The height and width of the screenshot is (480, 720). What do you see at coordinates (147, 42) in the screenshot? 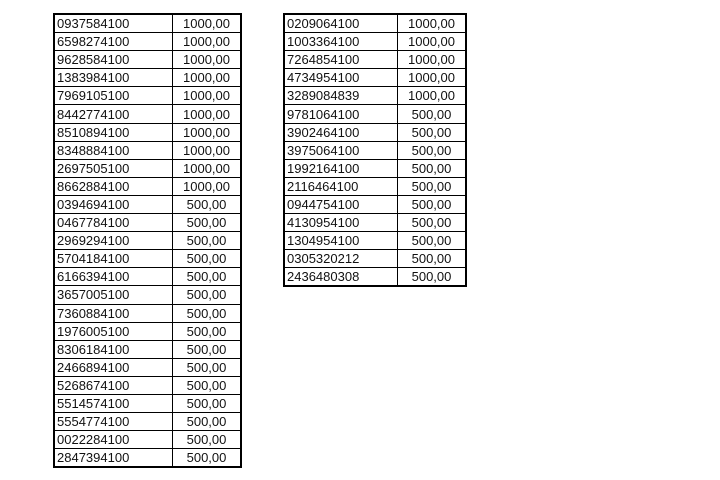
I see `table-row: 6598274100 1000,00` at bounding box center [147, 42].